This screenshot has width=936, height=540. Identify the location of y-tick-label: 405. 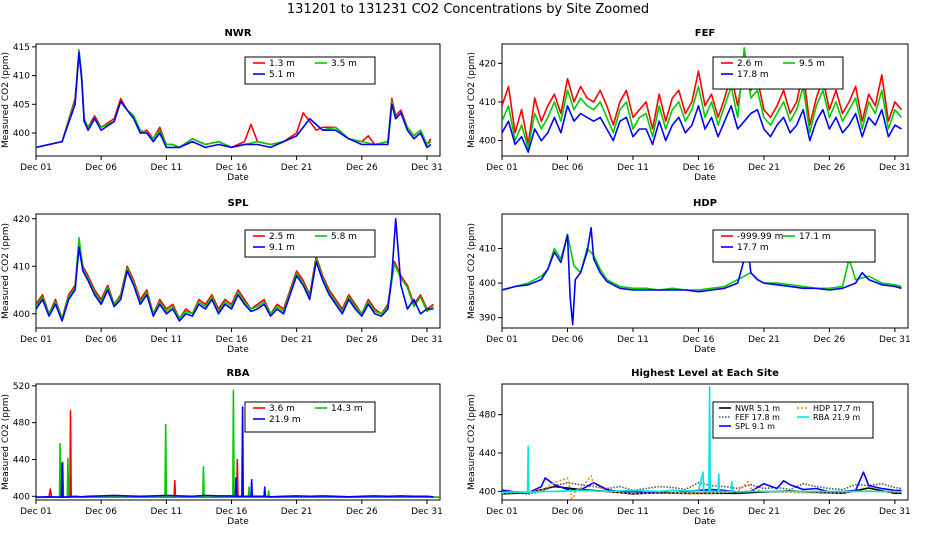
(21, 105).